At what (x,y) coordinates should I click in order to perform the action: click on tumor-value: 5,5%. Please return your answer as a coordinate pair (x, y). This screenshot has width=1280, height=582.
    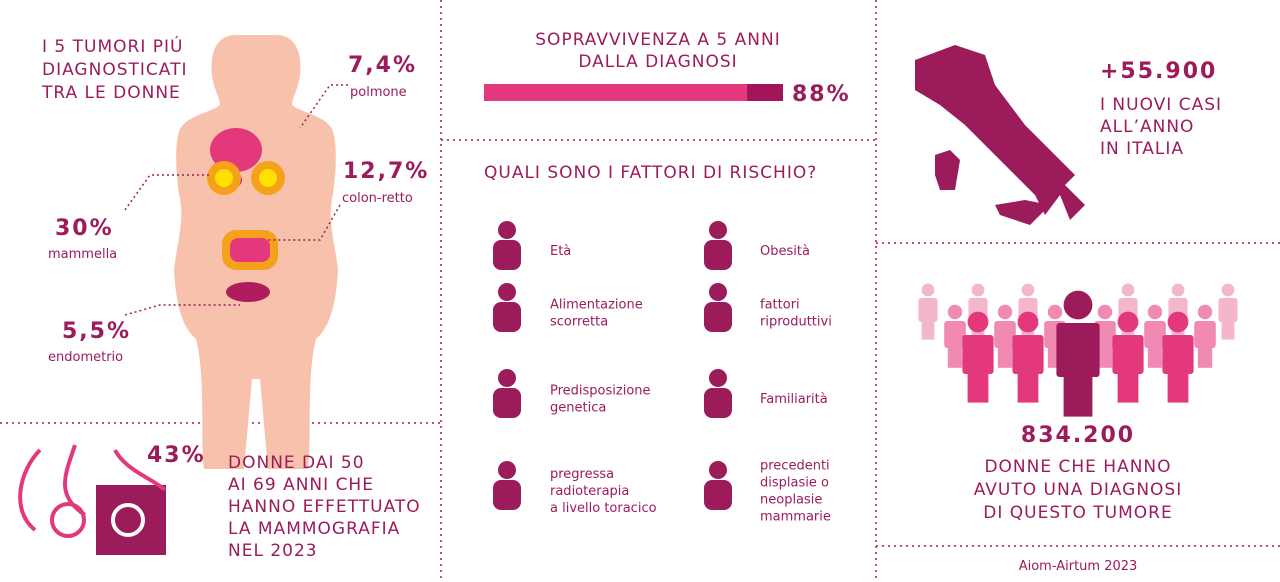
    Looking at the image, I should click on (96, 331).